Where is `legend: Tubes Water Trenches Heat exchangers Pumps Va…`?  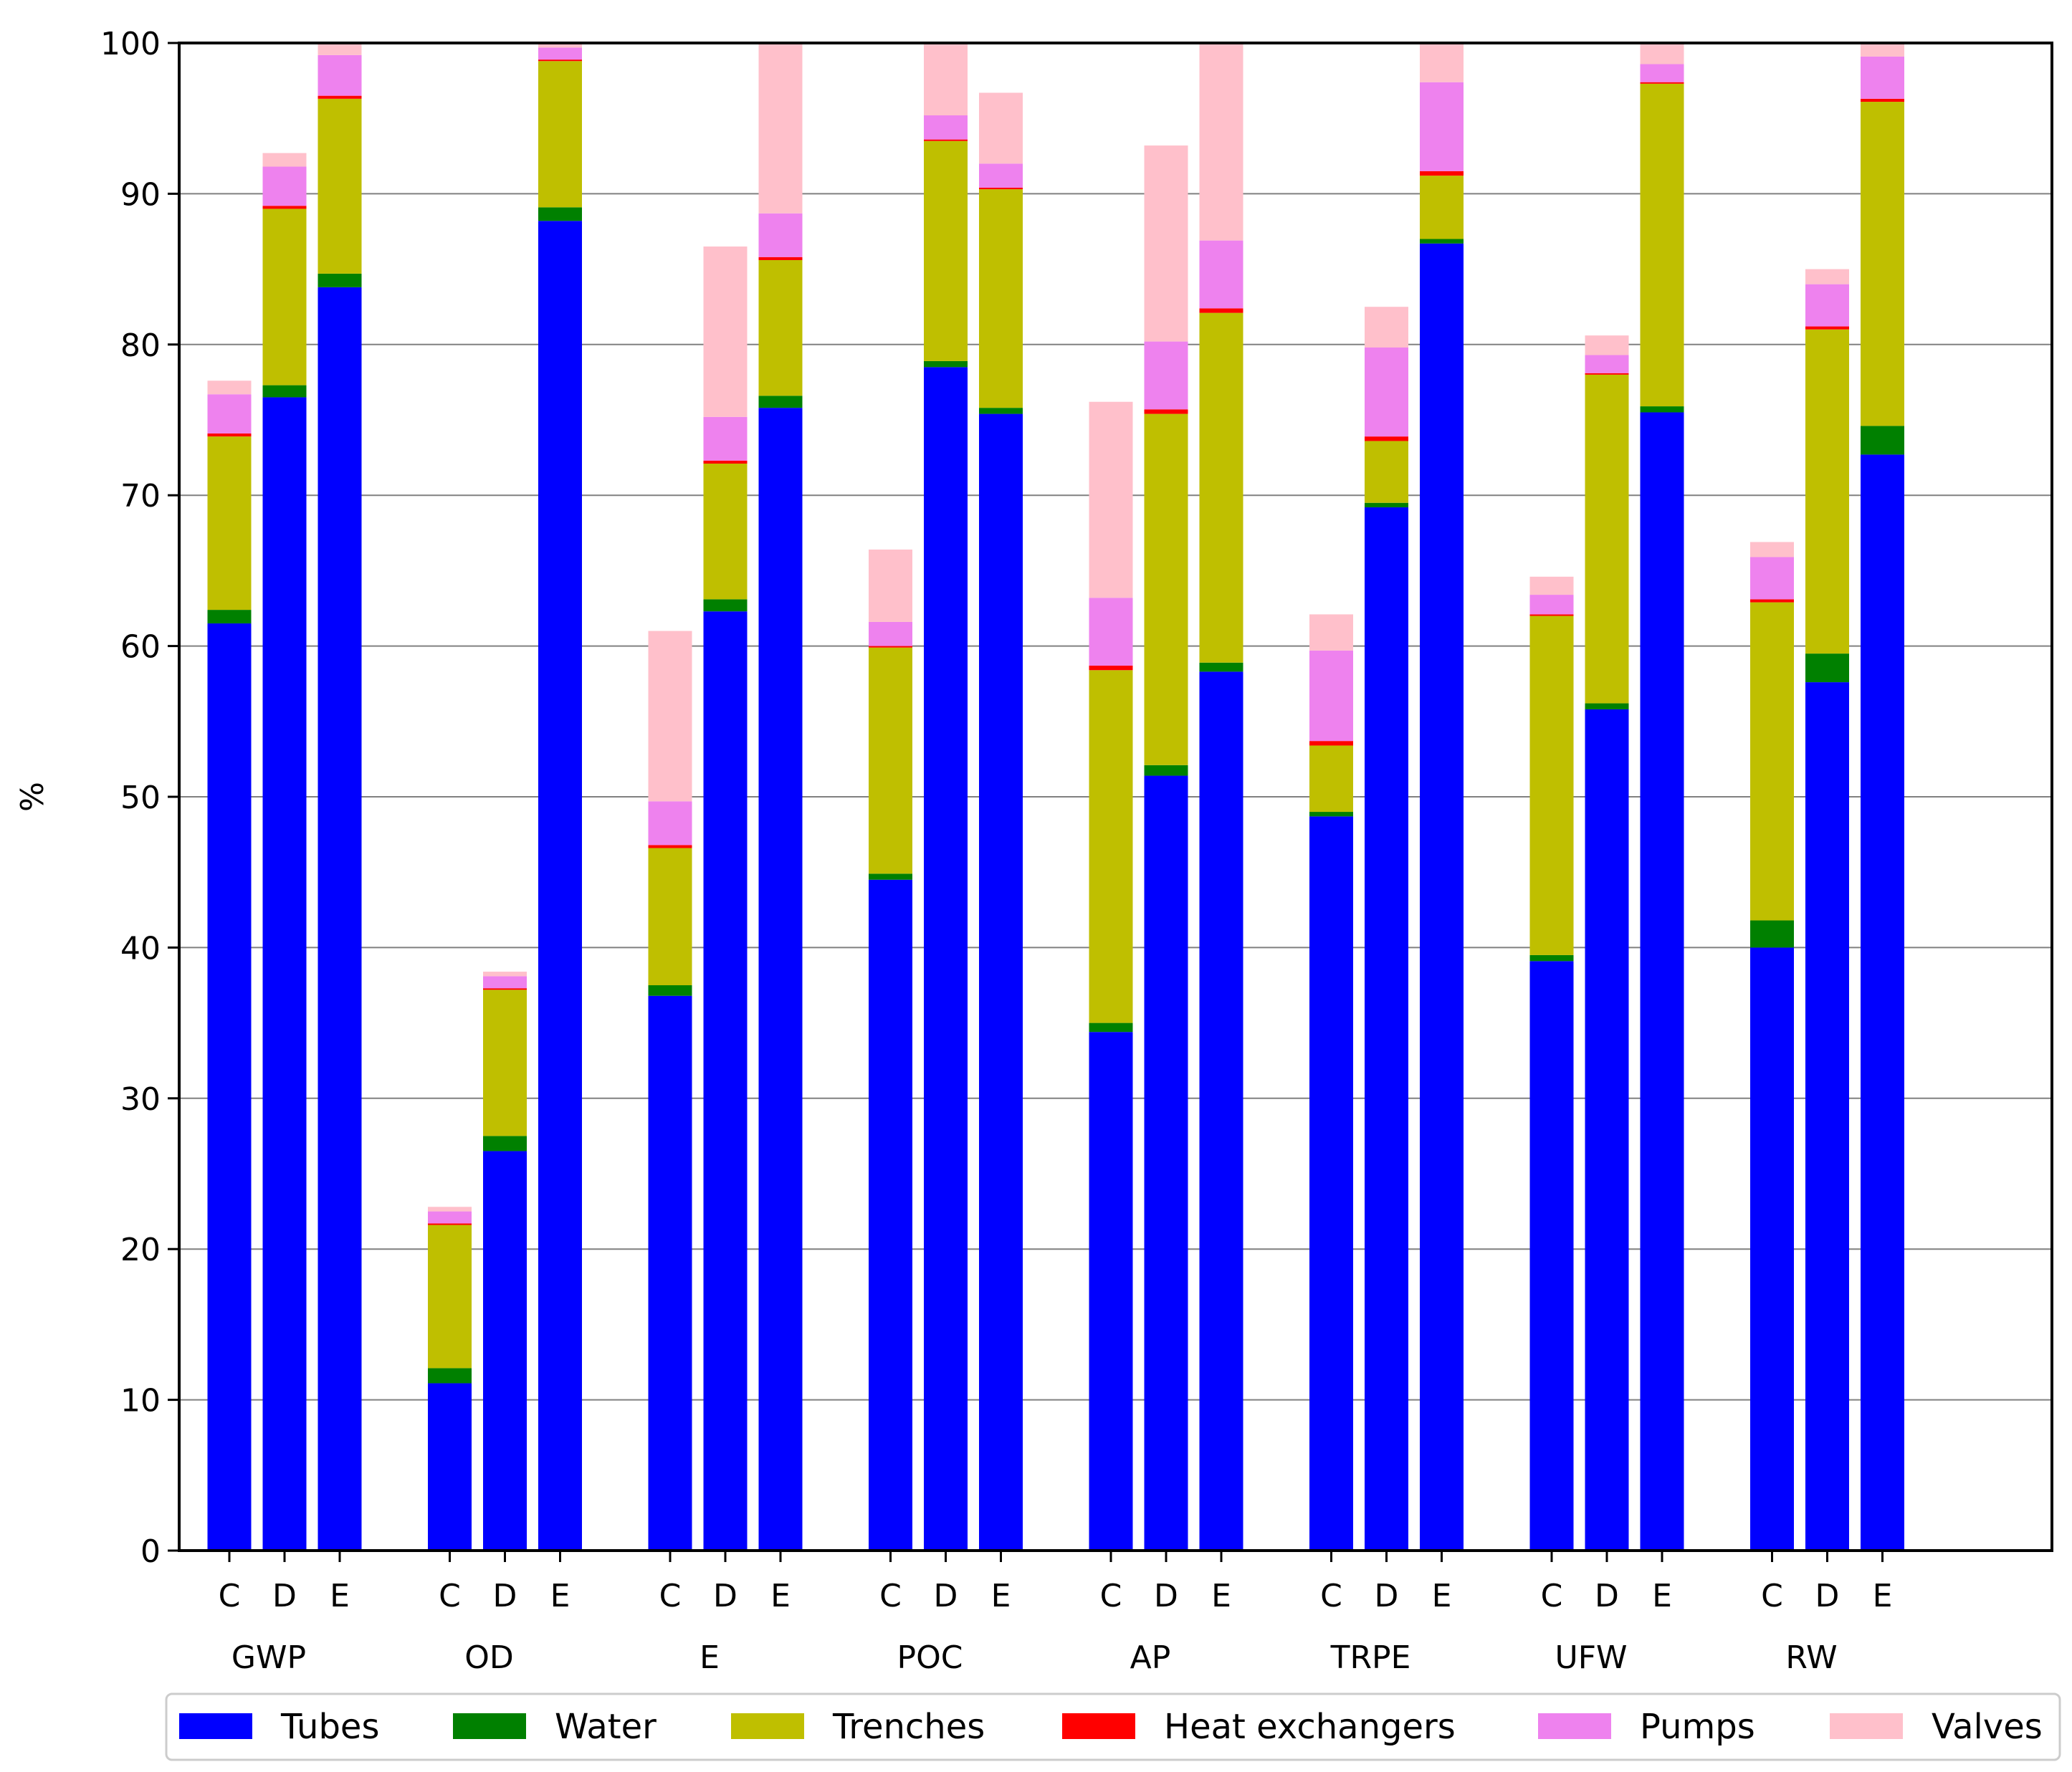 legend: Tubes Water Trenches Heat exchangers Pumps Va… is located at coordinates (1113, 1726).